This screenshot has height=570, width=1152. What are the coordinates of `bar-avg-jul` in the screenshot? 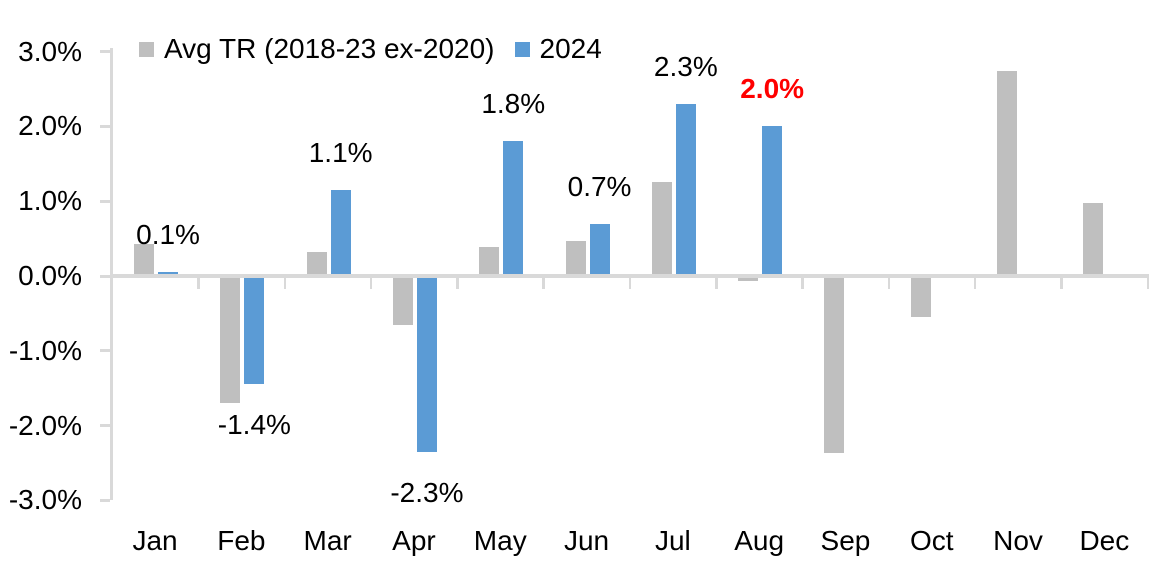 It's located at (661, 228).